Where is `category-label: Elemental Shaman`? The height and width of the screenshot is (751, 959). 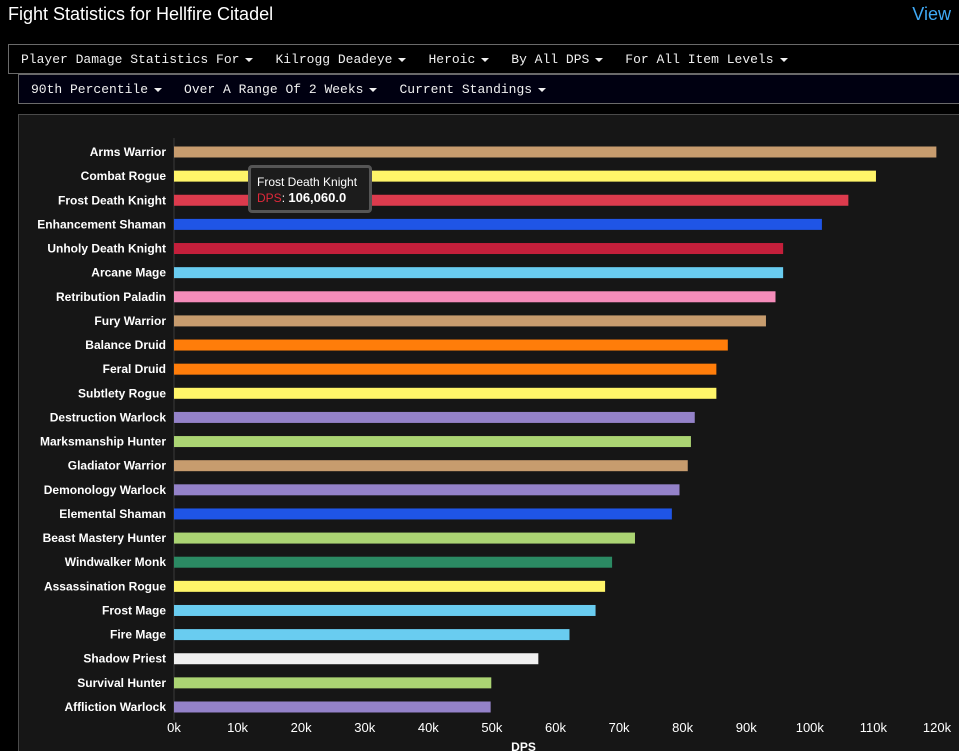
category-label: Elemental Shaman is located at coordinates (112, 514).